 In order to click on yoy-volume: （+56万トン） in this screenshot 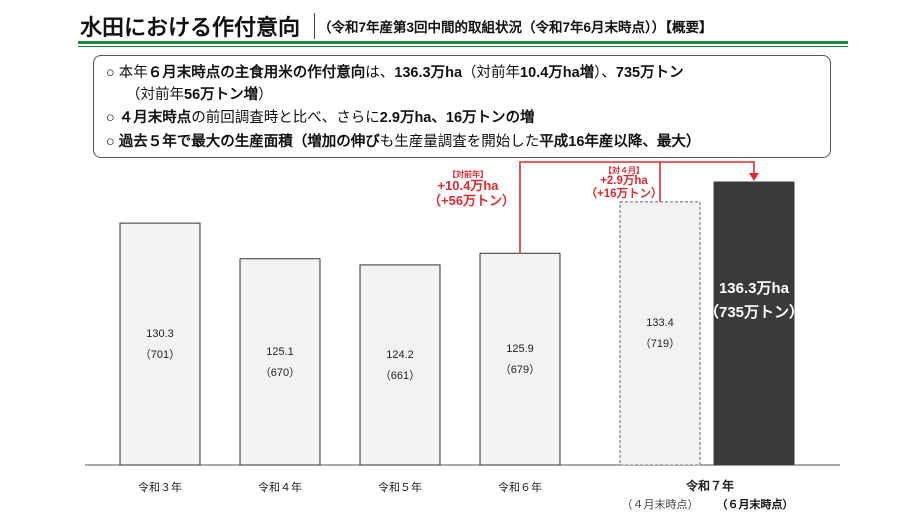, I will do `click(472, 201)`.